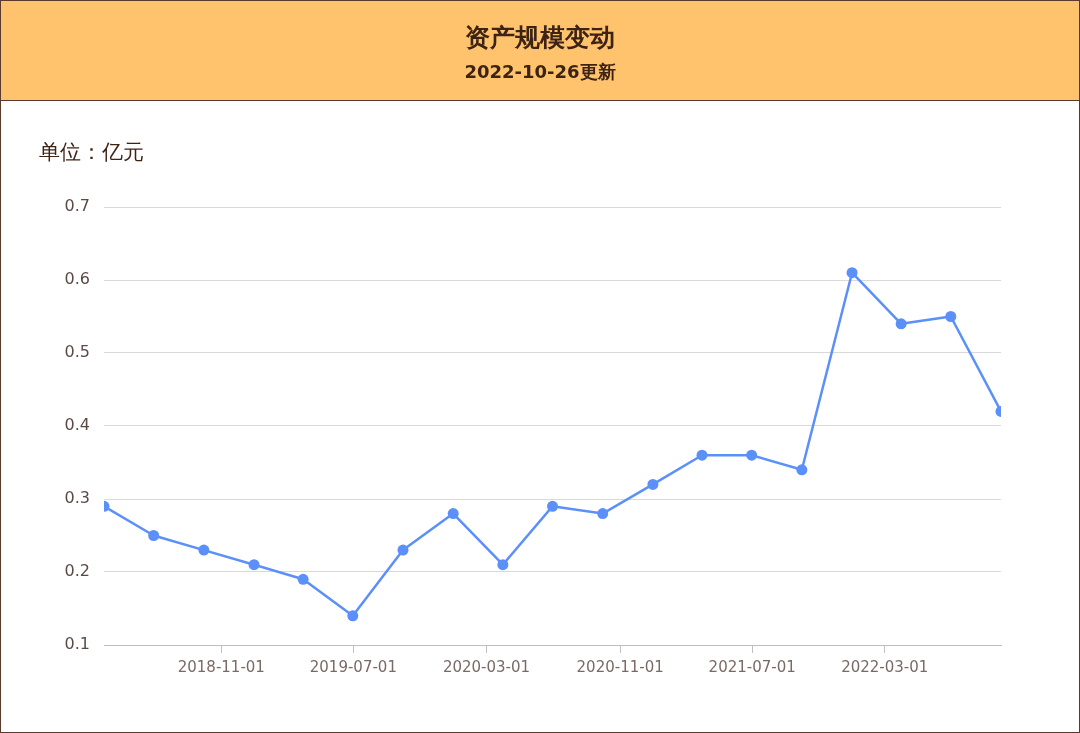 This screenshot has height=733, width=1080. I want to click on y-tick-label: 0.6, so click(77, 279).